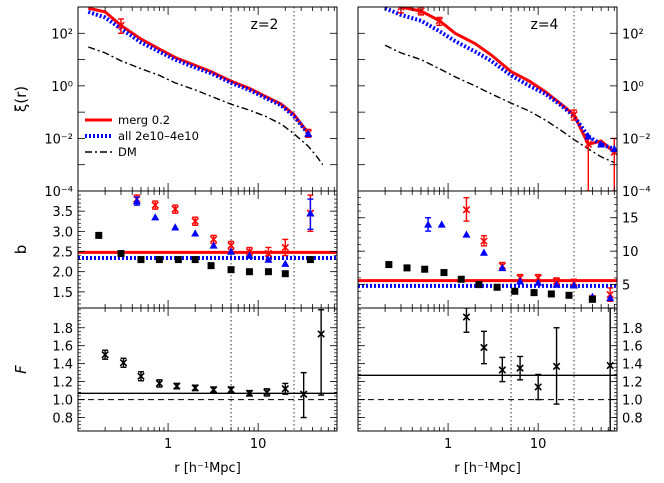 This screenshot has height=483, width=664. I want to click on panel-F_right-plot, so click(487, 369).